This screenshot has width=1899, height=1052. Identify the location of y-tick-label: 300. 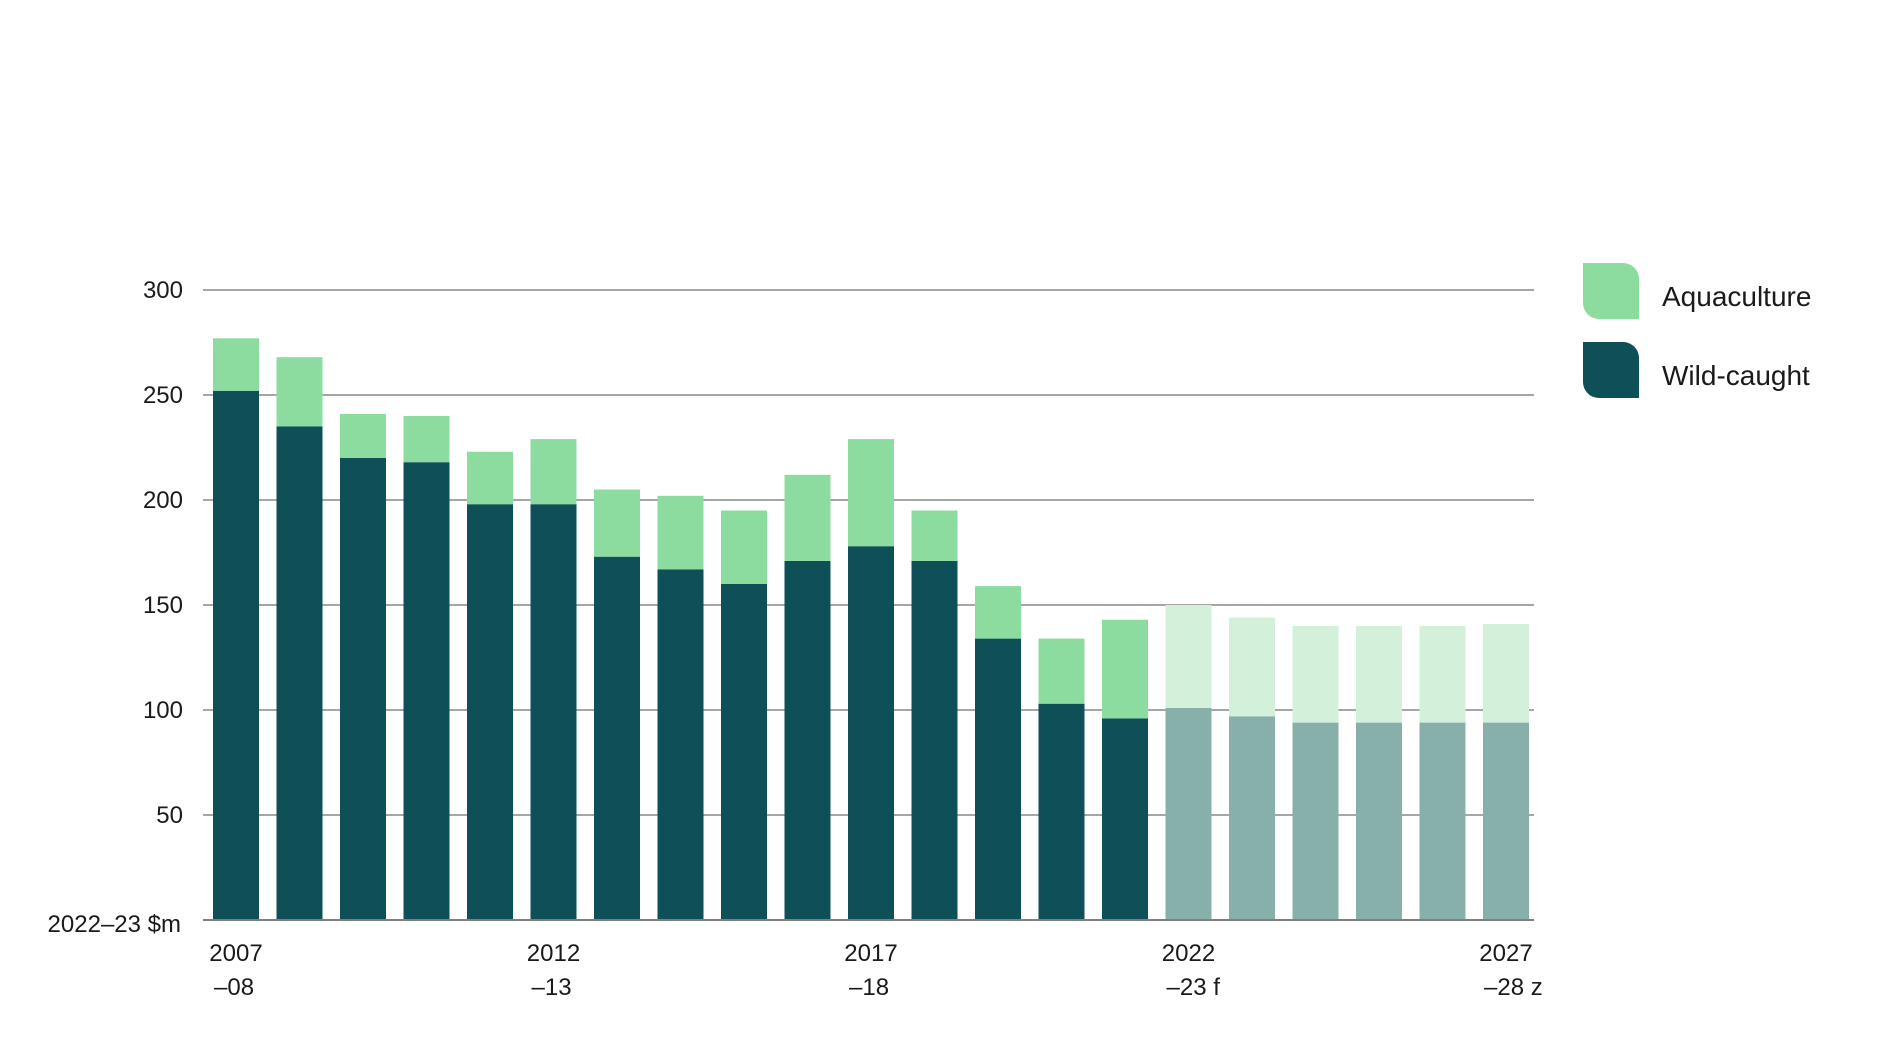
(163, 290).